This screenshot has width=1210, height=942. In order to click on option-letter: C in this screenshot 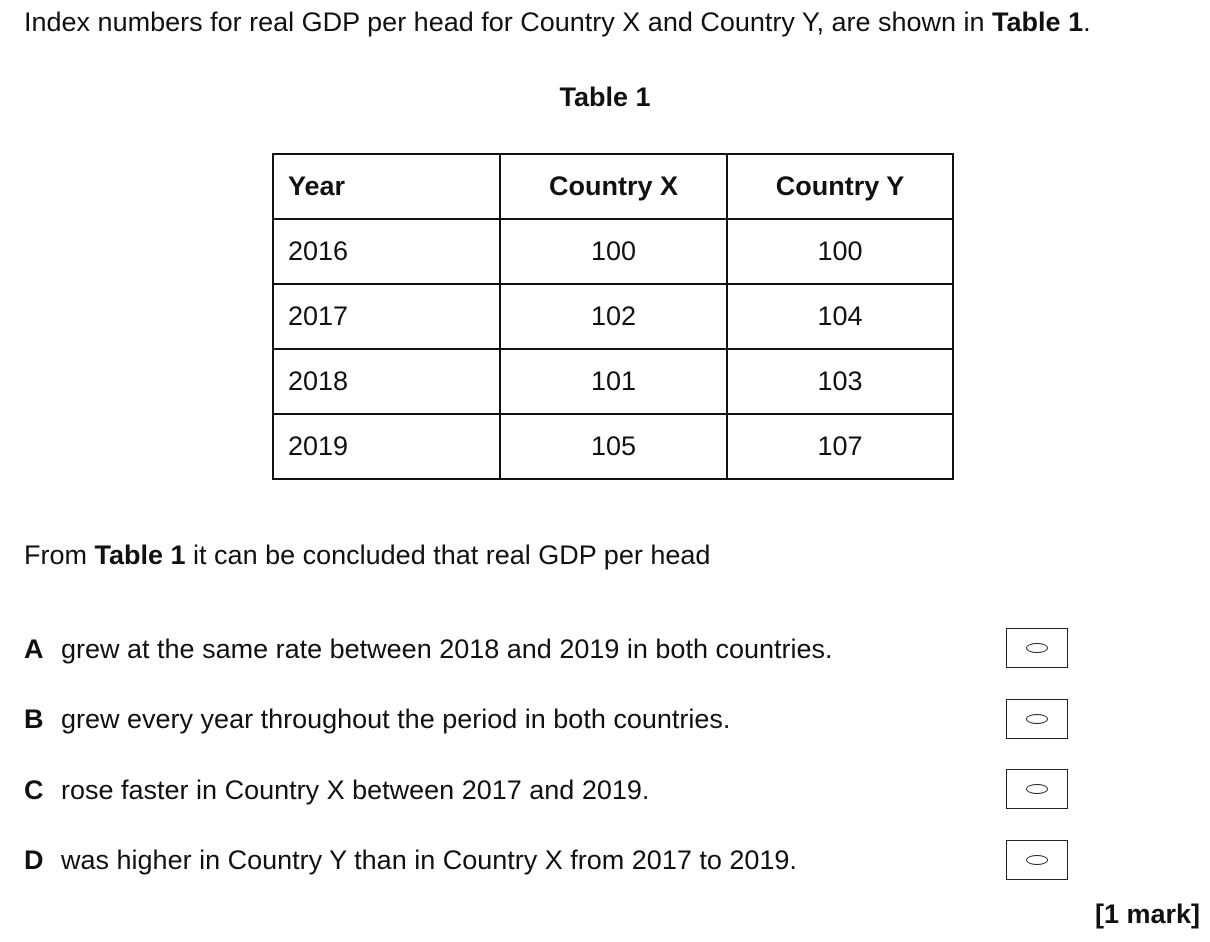, I will do `click(34, 790)`.